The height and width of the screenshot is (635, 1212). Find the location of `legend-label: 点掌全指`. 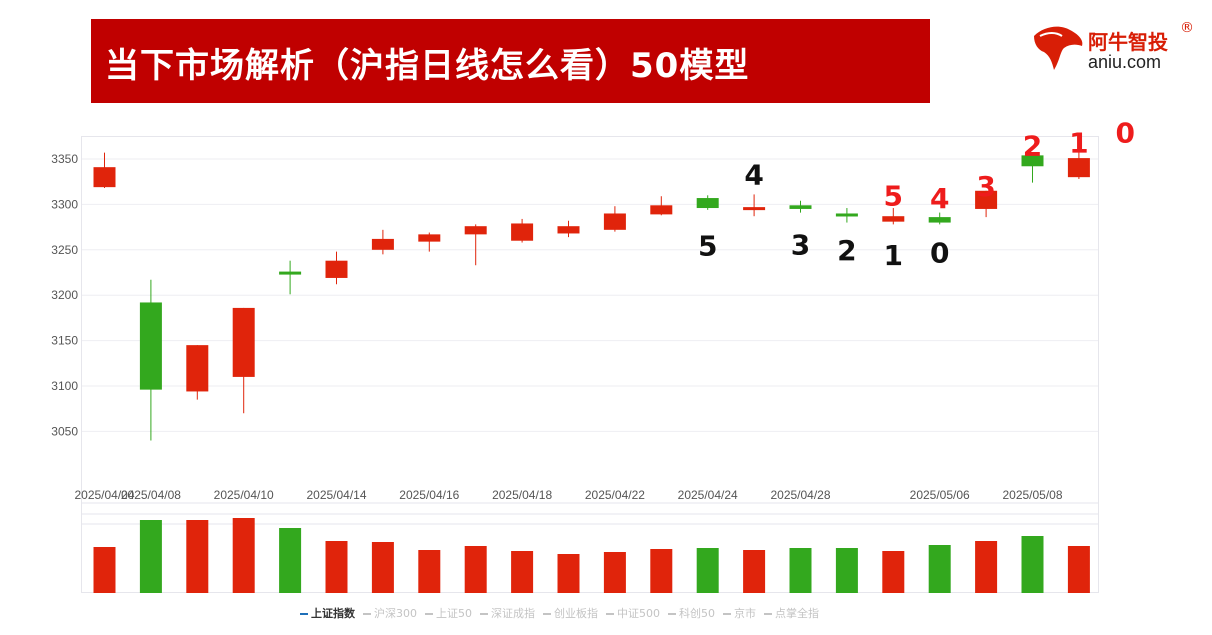

legend-label: 点掌全指 is located at coordinates (797, 613).